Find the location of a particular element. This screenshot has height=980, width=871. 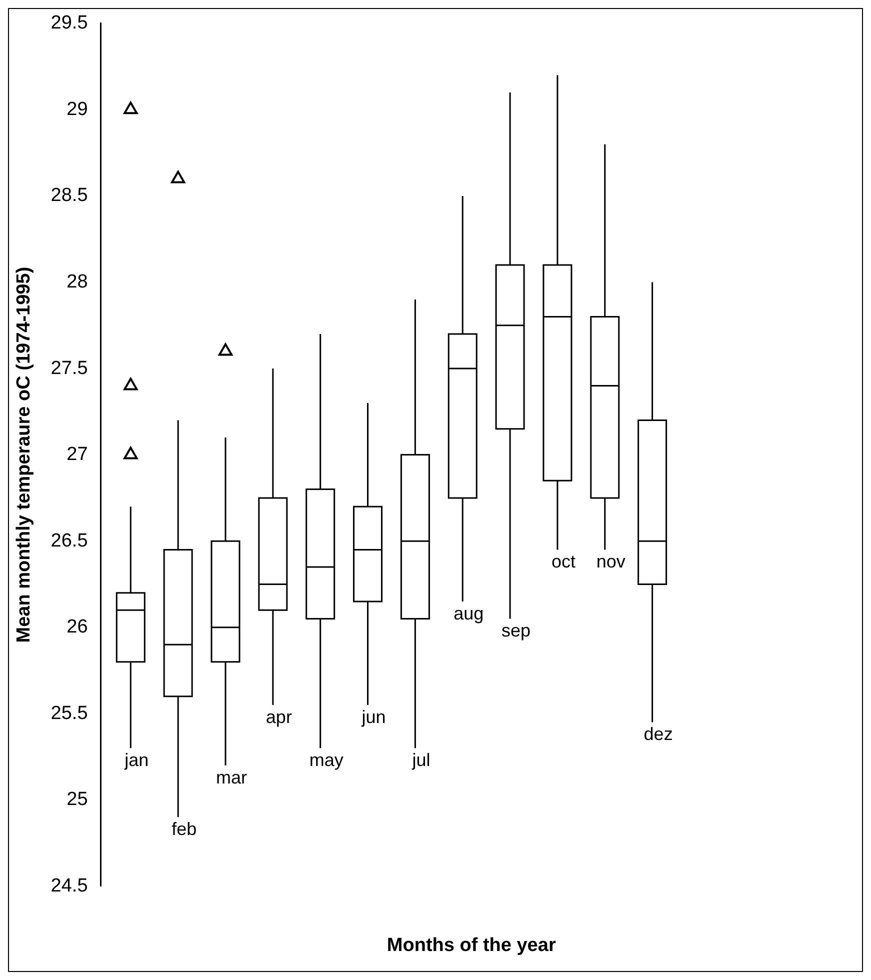

x-tick-label: feb is located at coordinates (184, 829).